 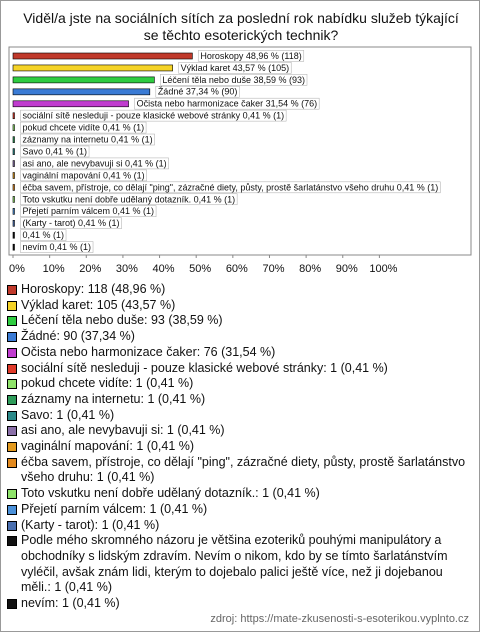 I want to click on x-tick-label: 20%, so click(x=90, y=269).